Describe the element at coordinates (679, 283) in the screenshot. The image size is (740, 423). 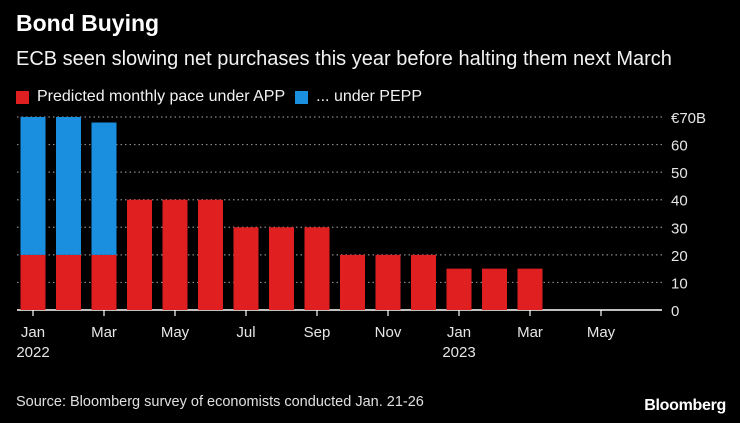
I see `y-tick-label: 10` at that location.